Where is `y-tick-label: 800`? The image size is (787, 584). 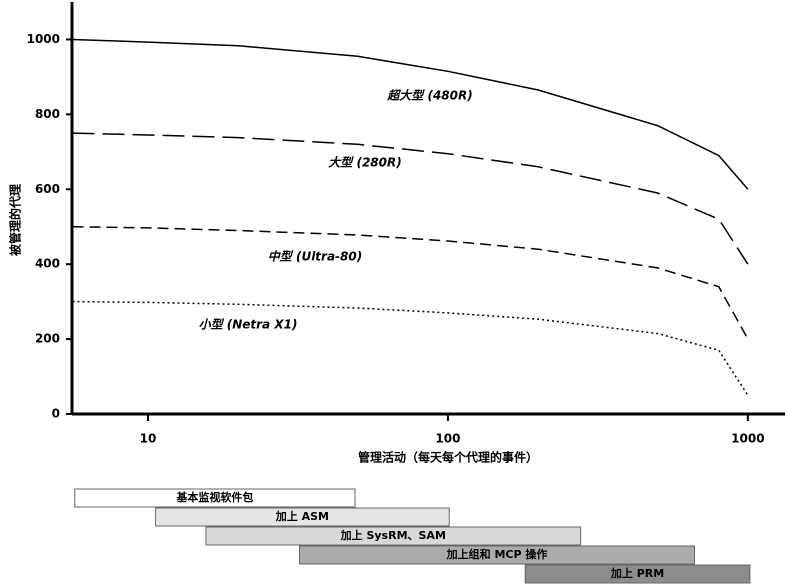
y-tick-label: 800 is located at coordinates (47, 114).